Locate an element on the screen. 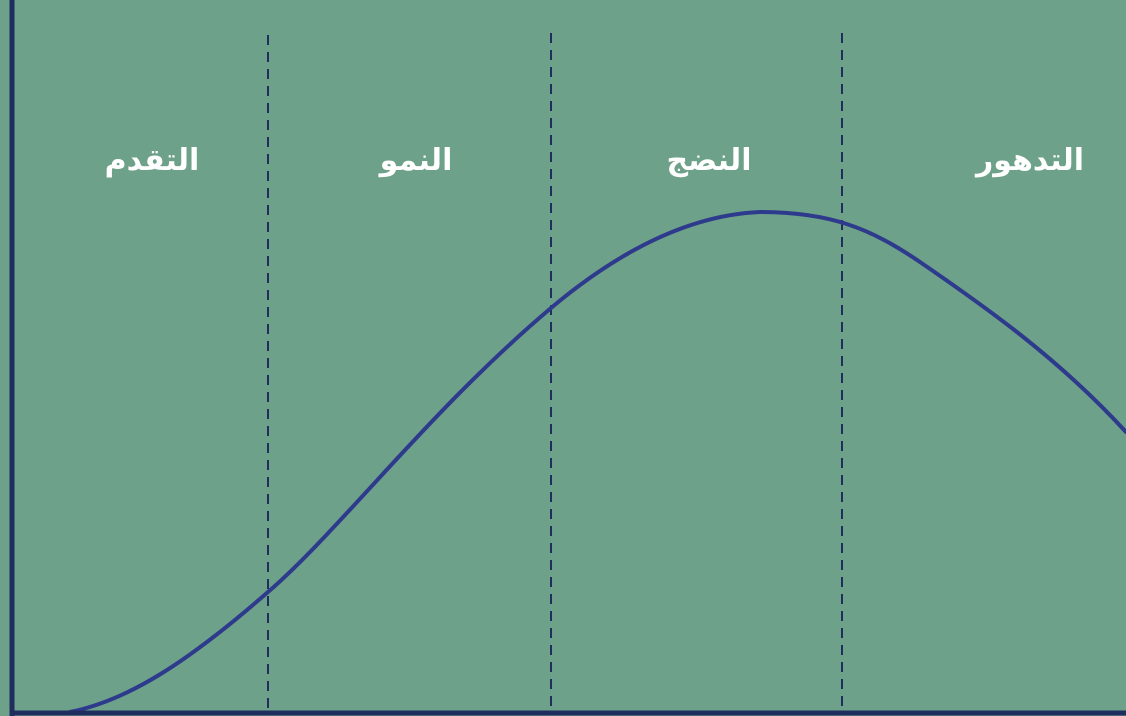 The width and height of the screenshot is (1126, 716). stage-label-growth: النمو is located at coordinates (415, 160).